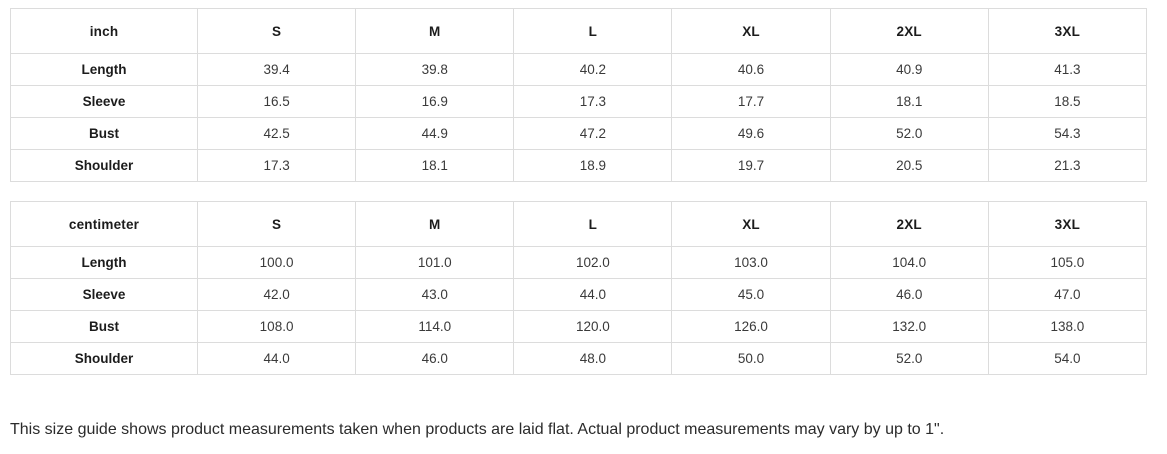 The height and width of the screenshot is (454, 1167). I want to click on cell-length-s: 39.4, so click(276, 69).